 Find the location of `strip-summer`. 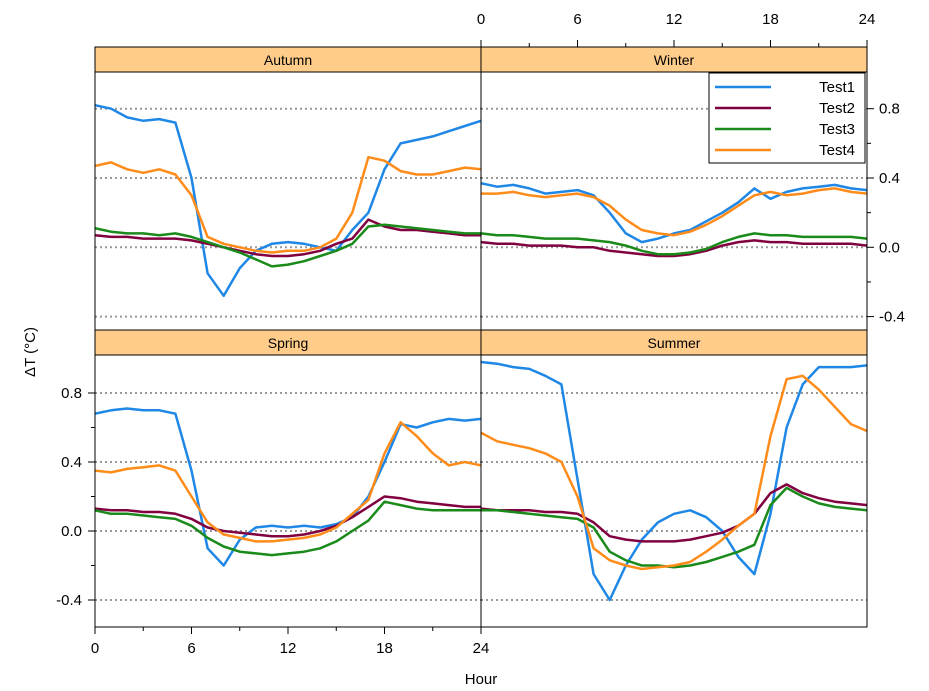

strip-summer is located at coordinates (674, 342).